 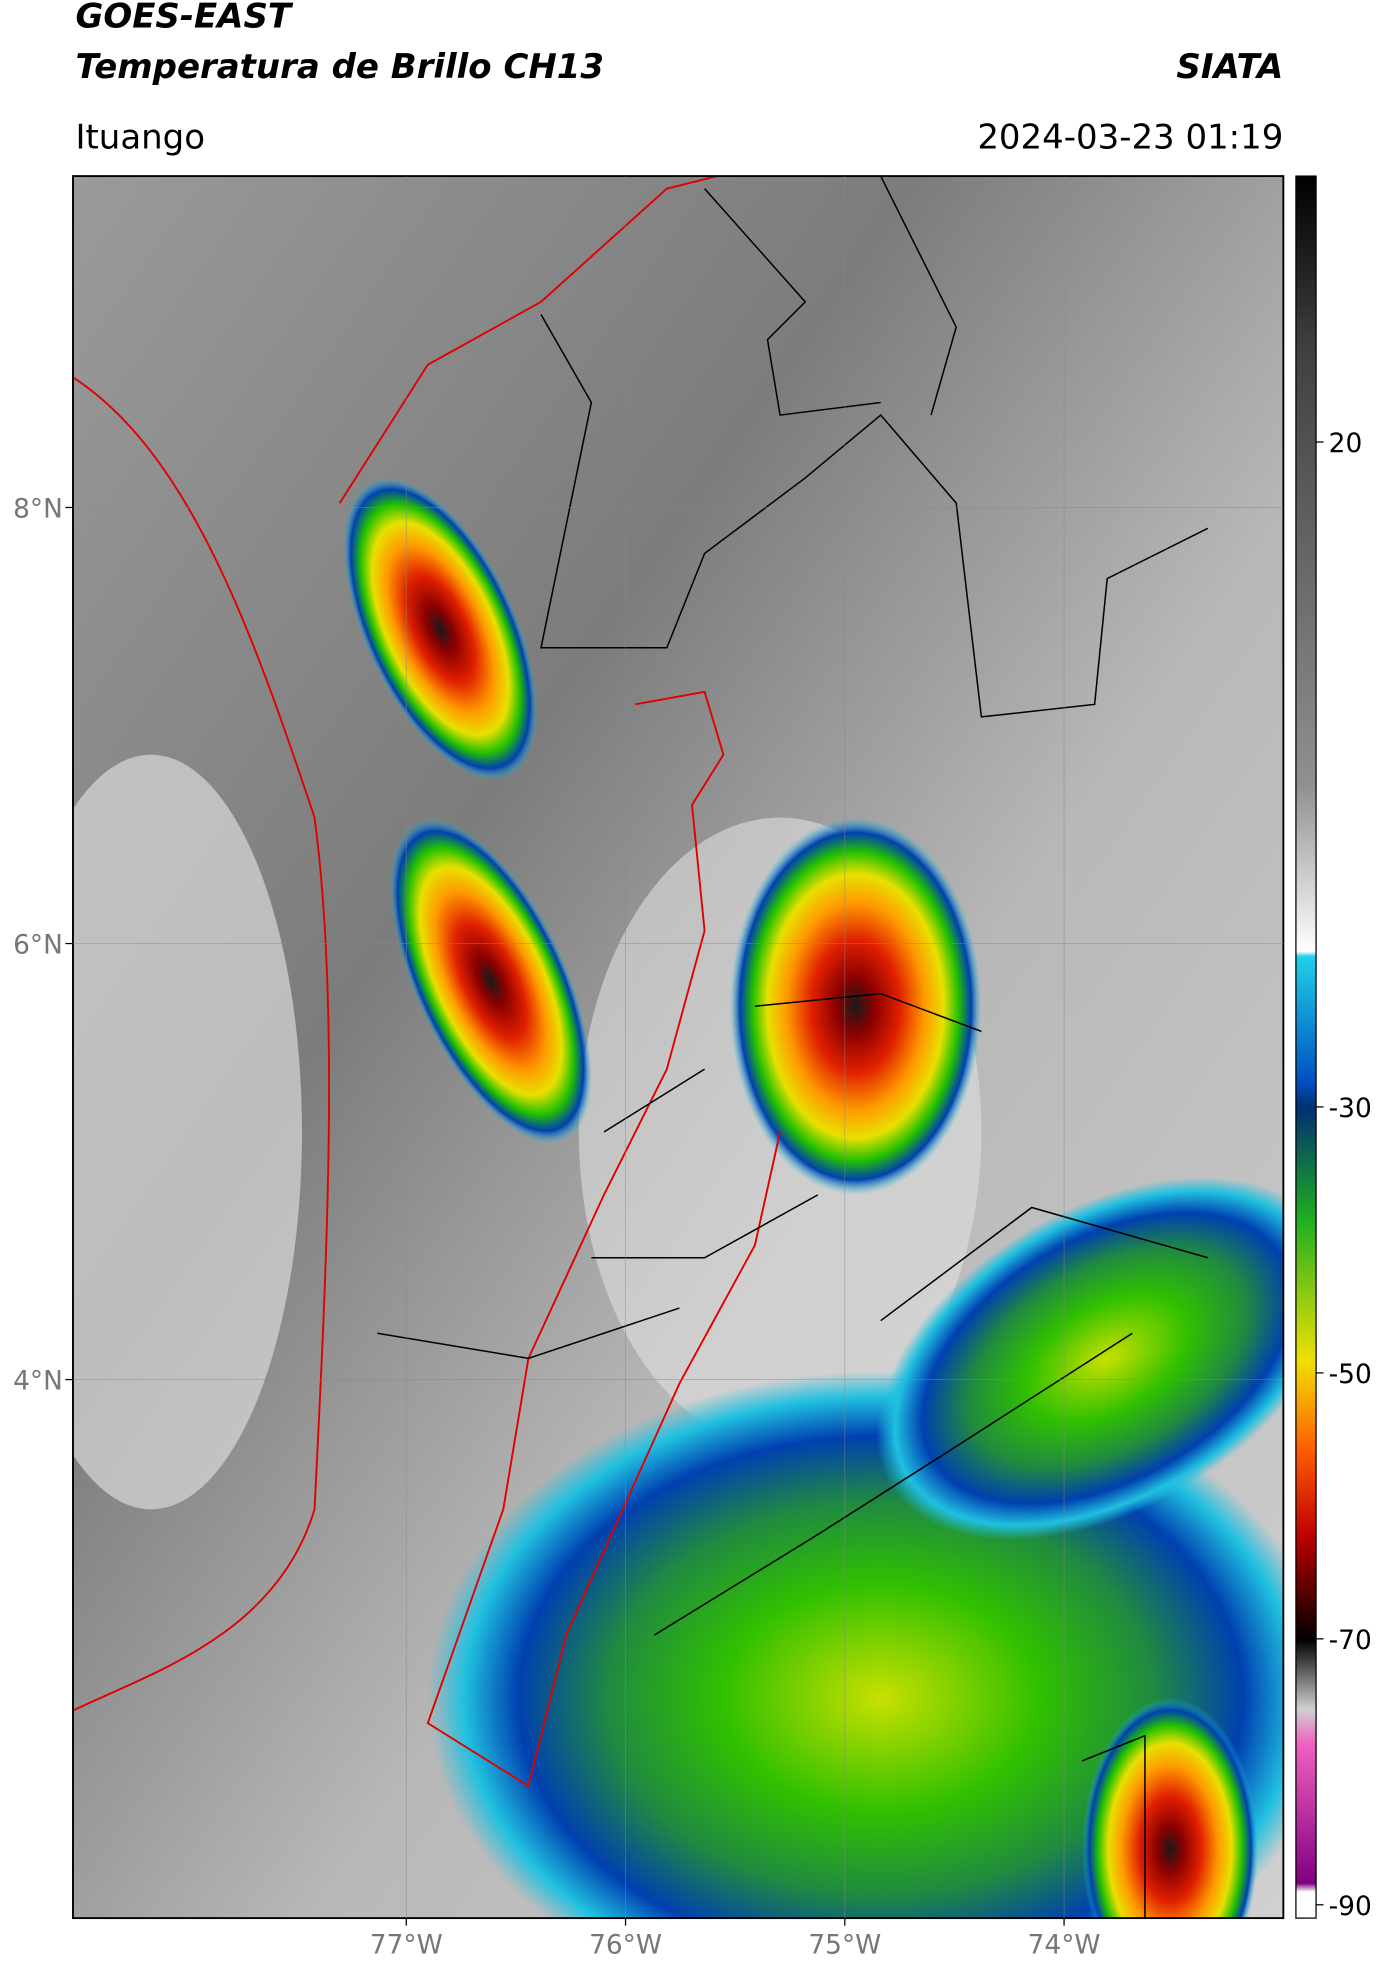 What do you see at coordinates (406, 1944) in the screenshot?
I see `x-tick-label: 77°W` at bounding box center [406, 1944].